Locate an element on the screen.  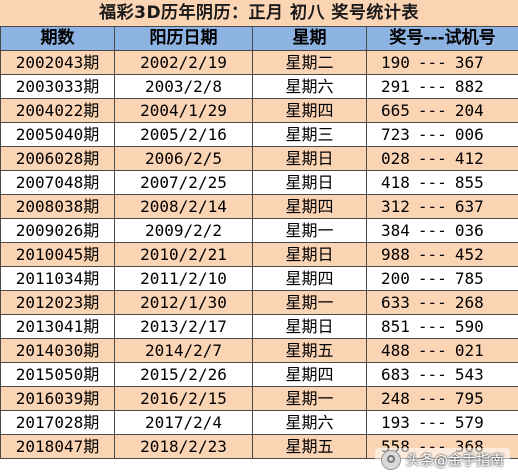
numbers-cell: 028 --- 412 is located at coordinates (442, 158).